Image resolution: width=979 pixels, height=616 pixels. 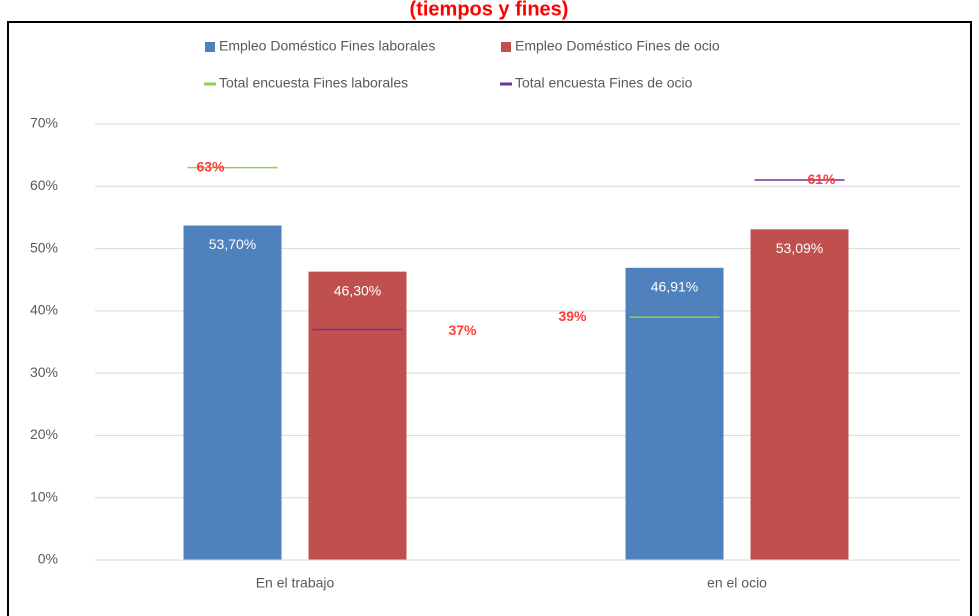 What do you see at coordinates (357, 290) in the screenshot?
I see `data-label: 46,30%` at bounding box center [357, 290].